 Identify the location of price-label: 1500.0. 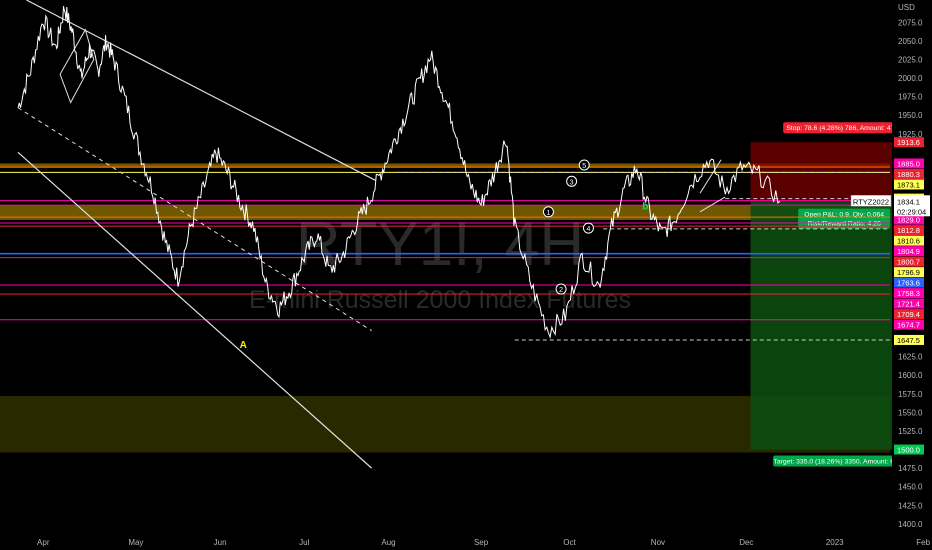
(909, 449).